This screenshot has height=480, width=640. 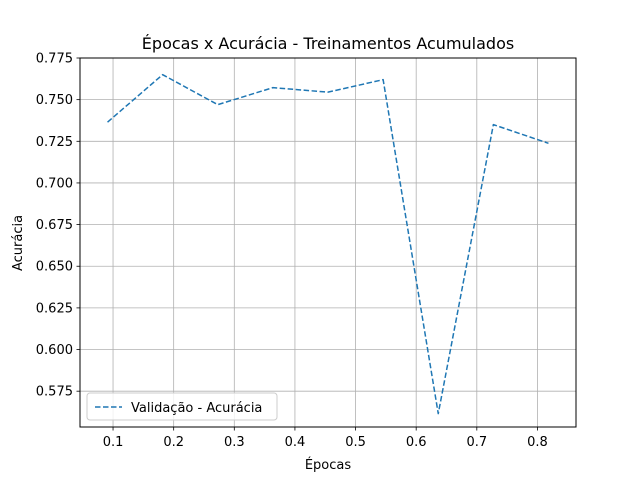 I want to click on x-axis-label: Épocas, so click(x=328, y=465).